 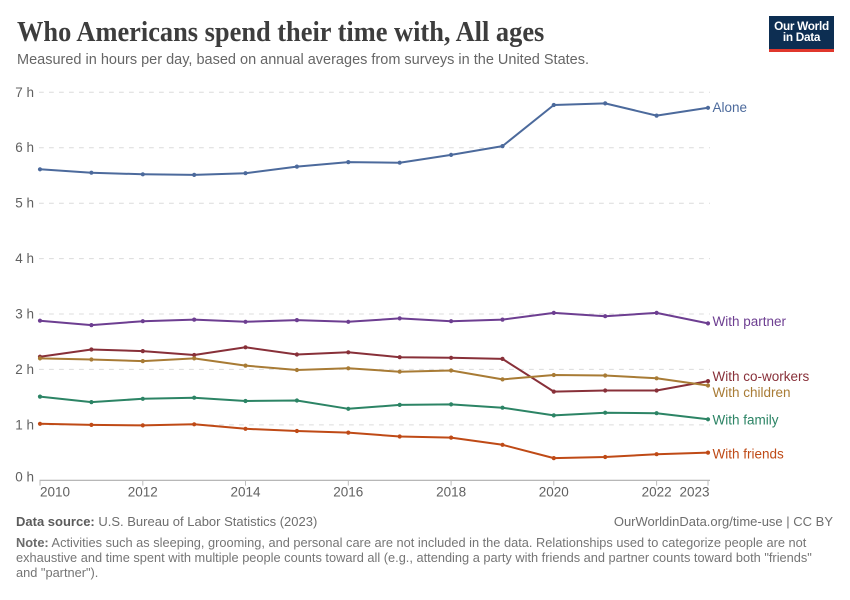 I want to click on svg-text: 2016, so click(x=348, y=492).